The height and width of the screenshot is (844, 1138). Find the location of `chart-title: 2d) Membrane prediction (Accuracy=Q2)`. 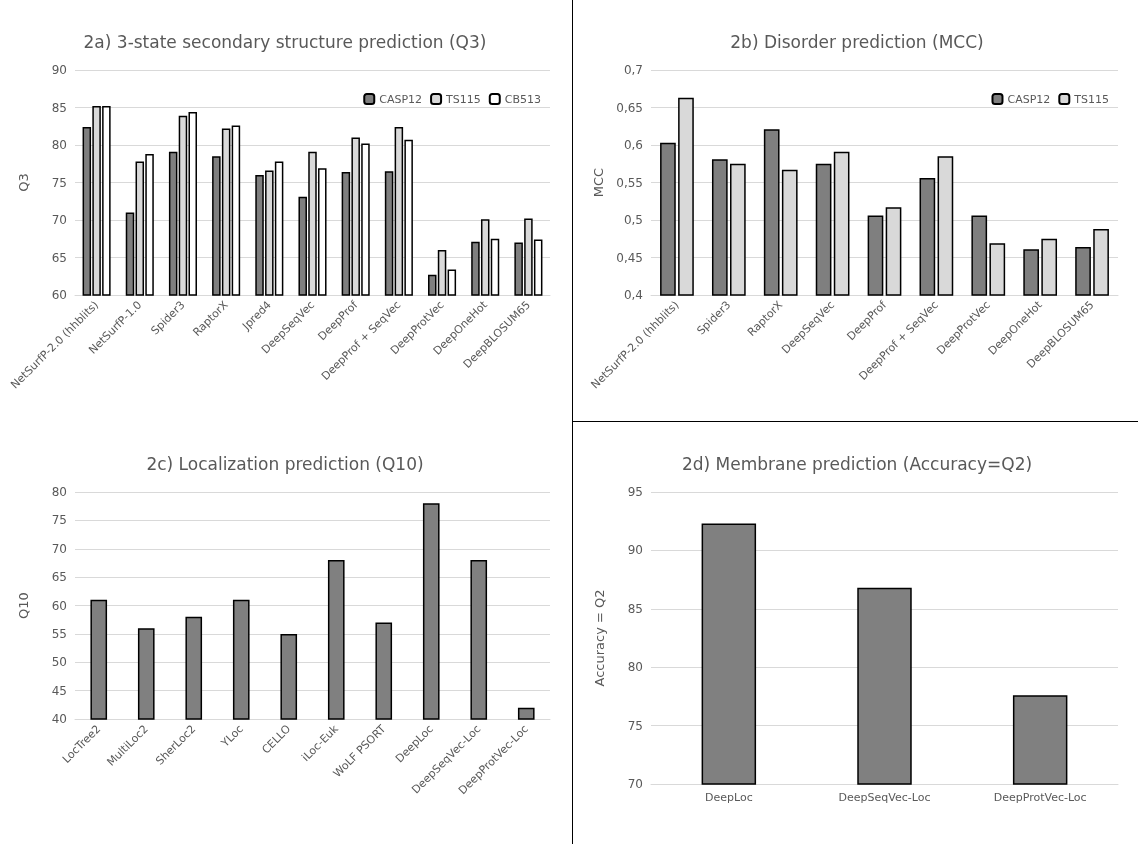

chart-title: 2d) Membrane prediction (Accuracy=Q2) is located at coordinates (857, 463).